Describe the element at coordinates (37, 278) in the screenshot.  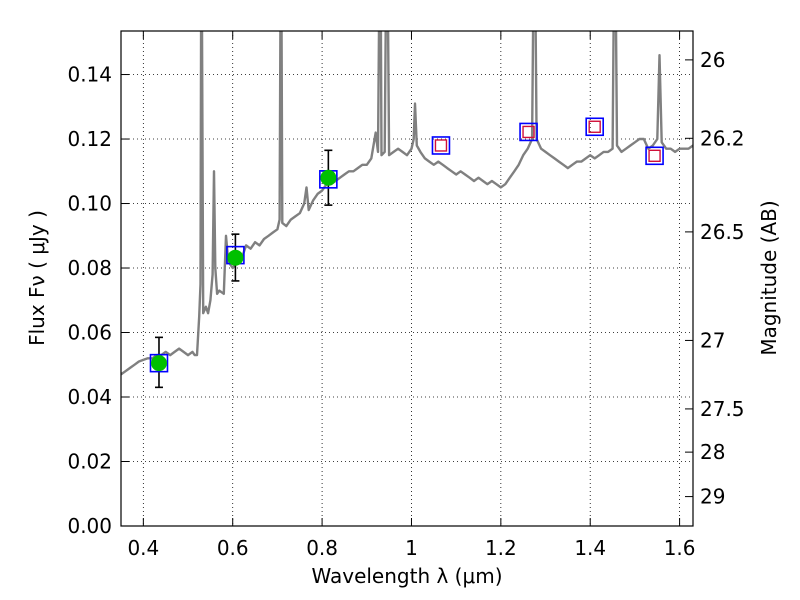
I see `y-axis-label: Flux Fν ( μJy )` at that location.